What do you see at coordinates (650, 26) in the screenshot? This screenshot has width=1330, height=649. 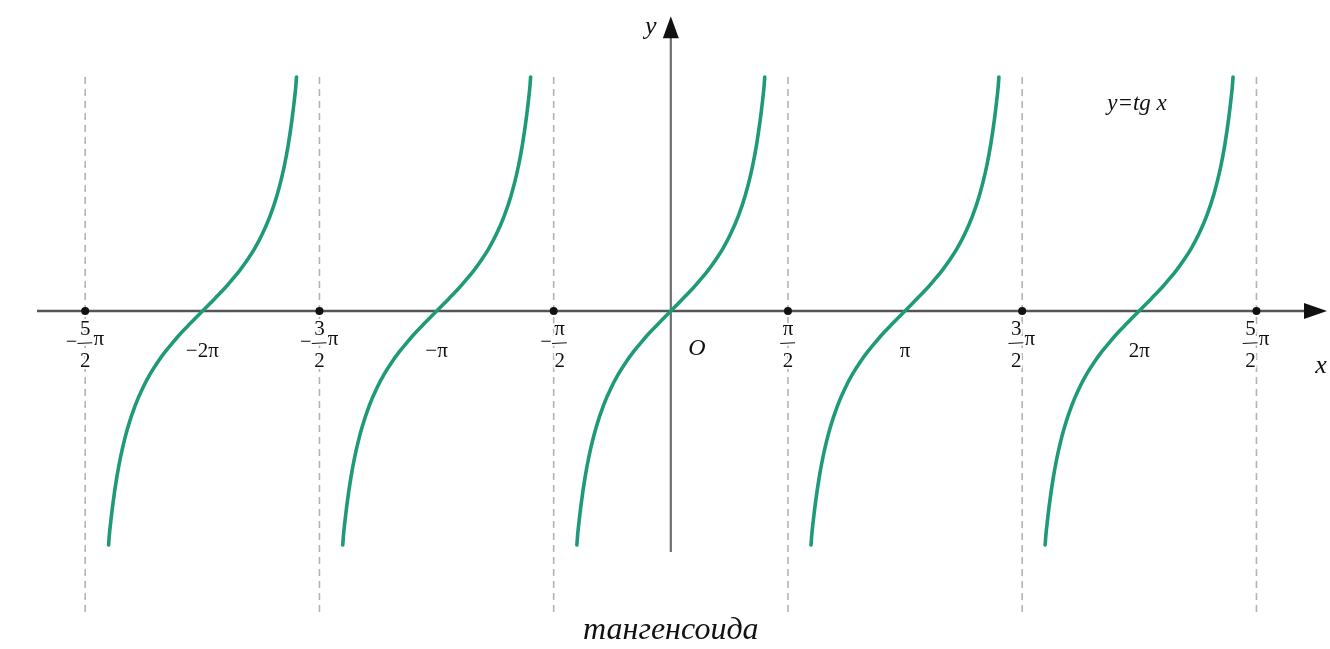 I see `y-axis-title: y` at bounding box center [650, 26].